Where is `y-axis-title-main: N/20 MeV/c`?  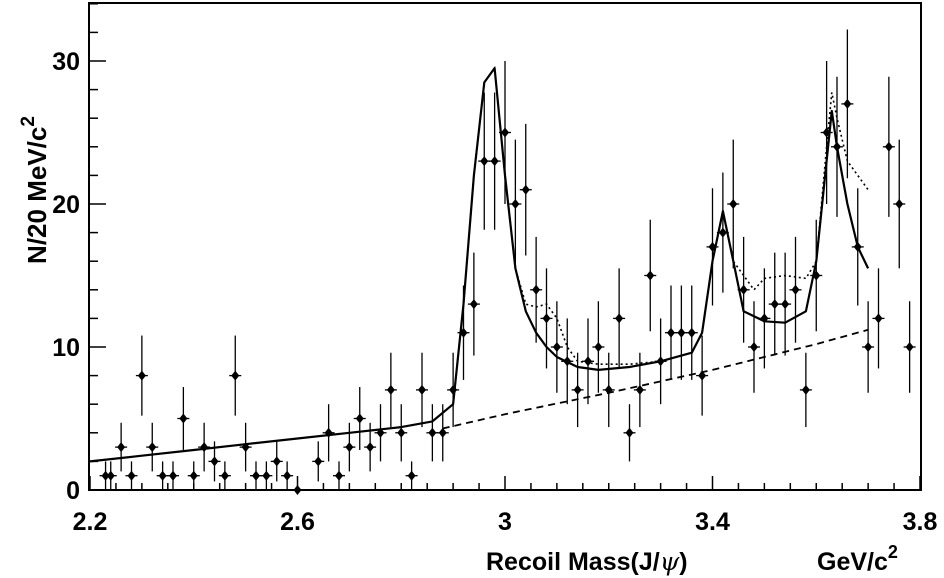 y-axis-title-main: N/20 MeV/c is located at coordinates (37, 195).